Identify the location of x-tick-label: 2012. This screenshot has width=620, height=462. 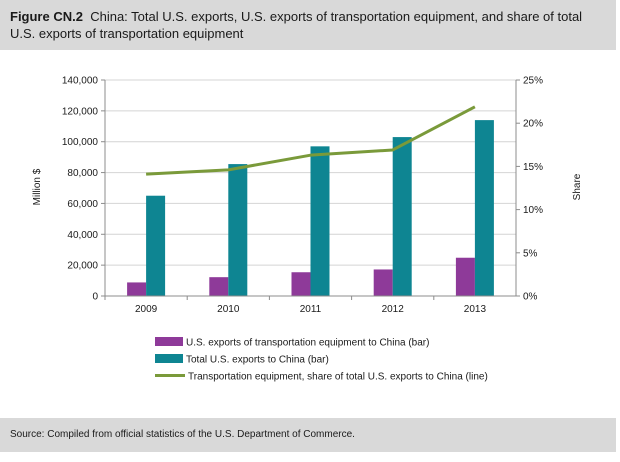
(393, 309).